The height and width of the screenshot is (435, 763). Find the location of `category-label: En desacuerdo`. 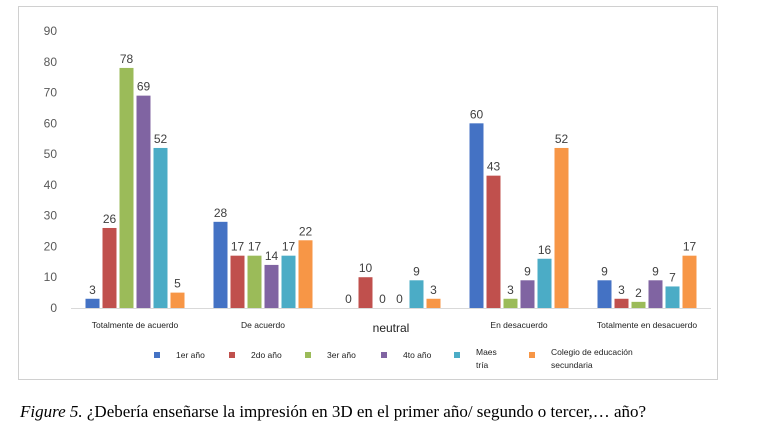

category-label: En desacuerdo is located at coordinates (518, 325).